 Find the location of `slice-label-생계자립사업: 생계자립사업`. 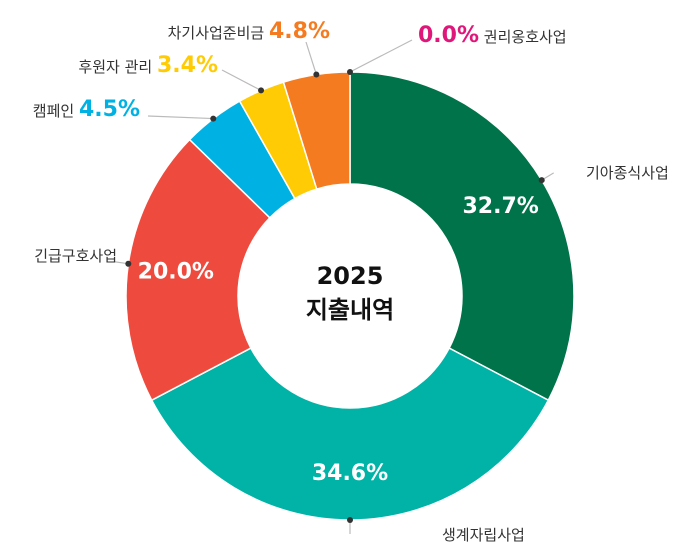

slice-label-생계자립사업: 생계자립사업 is located at coordinates (483, 535).